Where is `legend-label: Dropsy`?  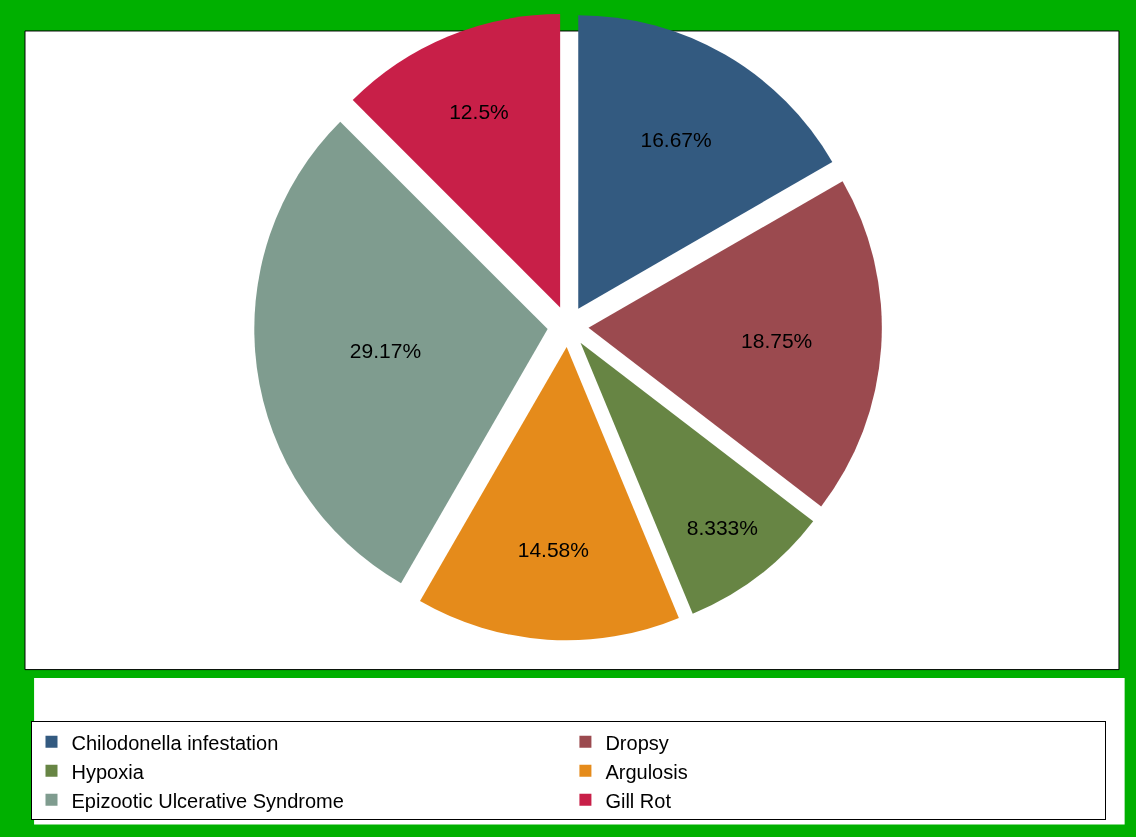
legend-label: Dropsy is located at coordinates (637, 742).